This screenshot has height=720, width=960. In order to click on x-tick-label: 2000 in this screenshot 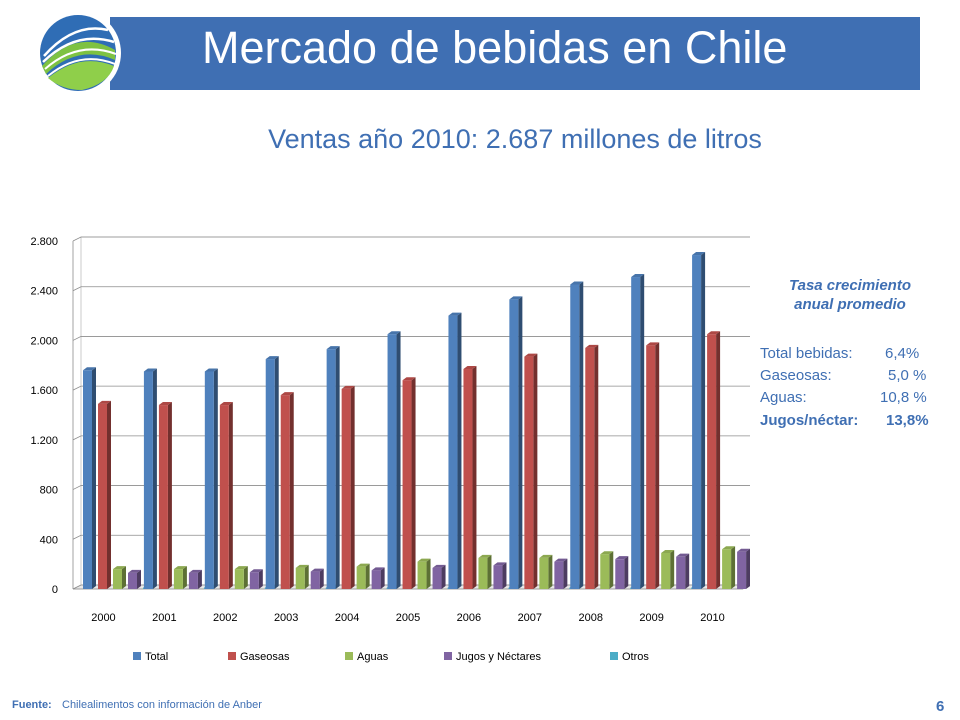, I will do `click(103, 618)`.